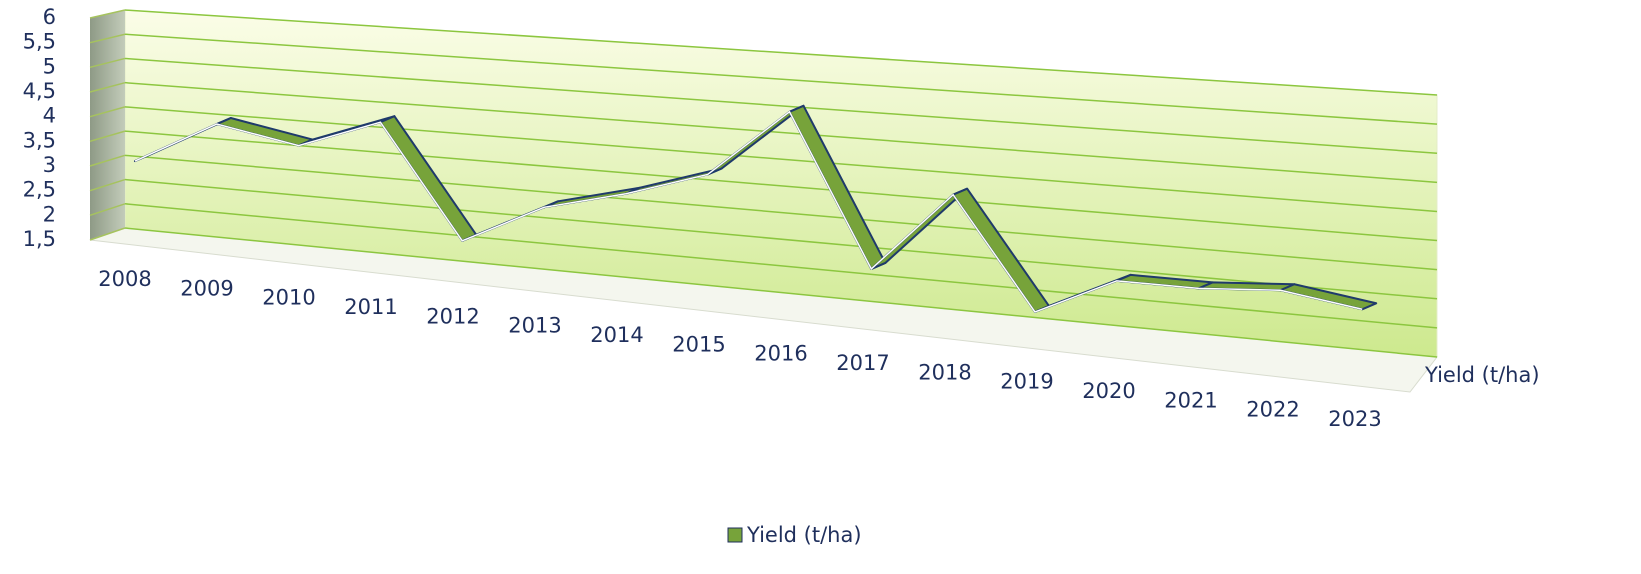 The height and width of the screenshot is (574, 1641). Describe the element at coordinates (49, 214) in the screenshot. I see `y-tick-label: 2` at that location.